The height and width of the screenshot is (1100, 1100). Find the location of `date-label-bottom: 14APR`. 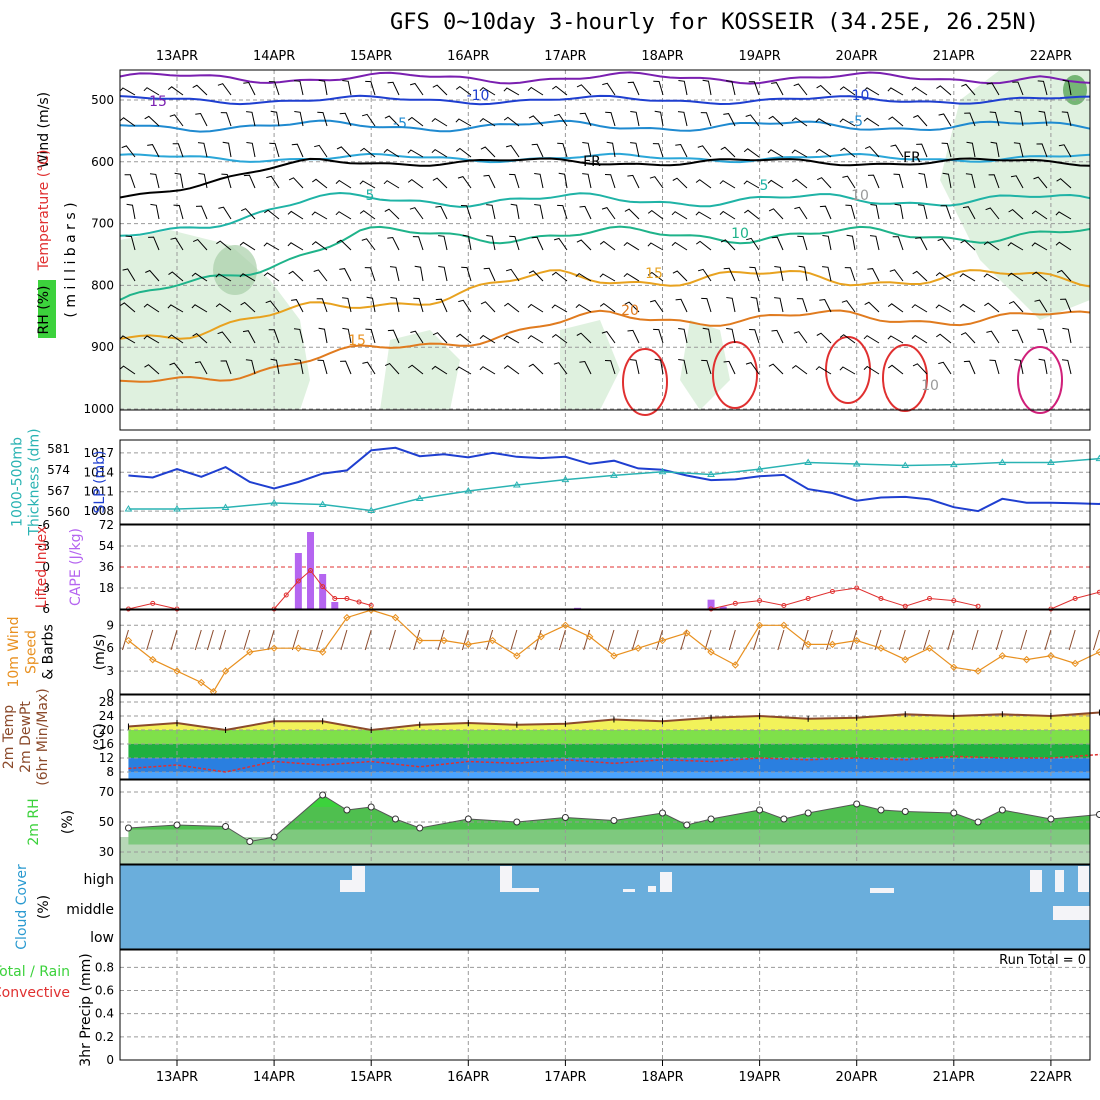

date-label-bottom: 14APR is located at coordinates (274, 1077).